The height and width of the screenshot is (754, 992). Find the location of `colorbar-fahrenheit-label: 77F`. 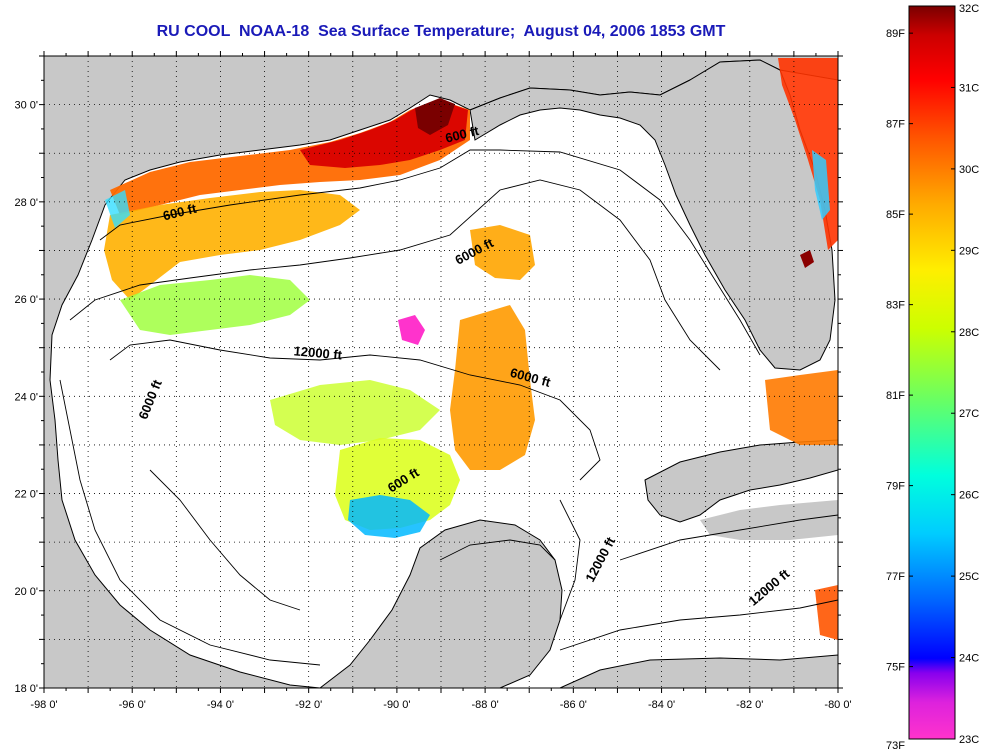

colorbar-fahrenheit-label: 77F is located at coordinates (895, 577).